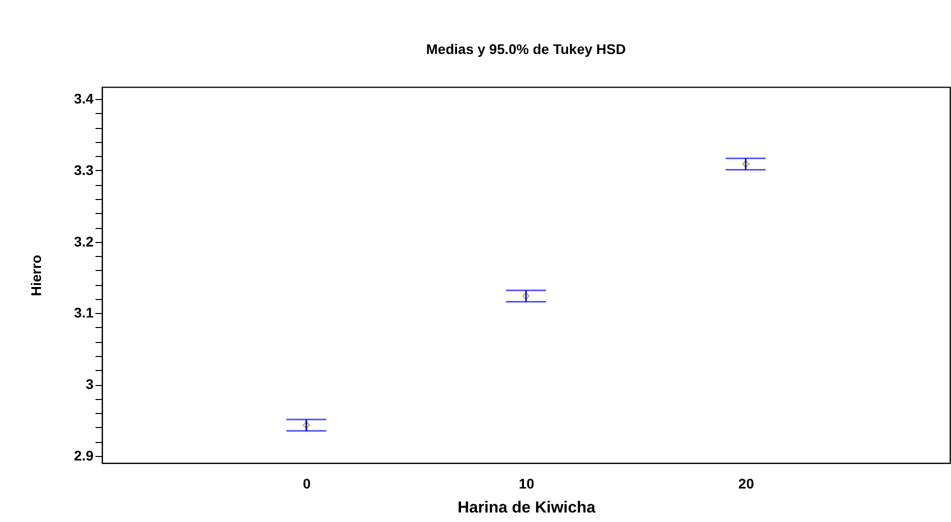  Describe the element at coordinates (526, 49) in the screenshot. I see `chart-title: Medias y 95.0% de Tukey HSD` at that location.